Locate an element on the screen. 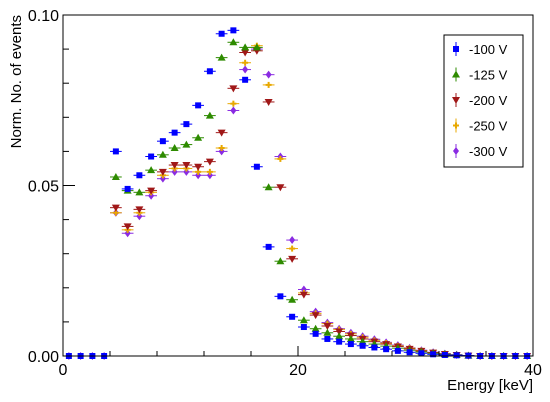 The width and height of the screenshot is (550, 402). y-tick-label: 0.10 is located at coordinates (43, 16).